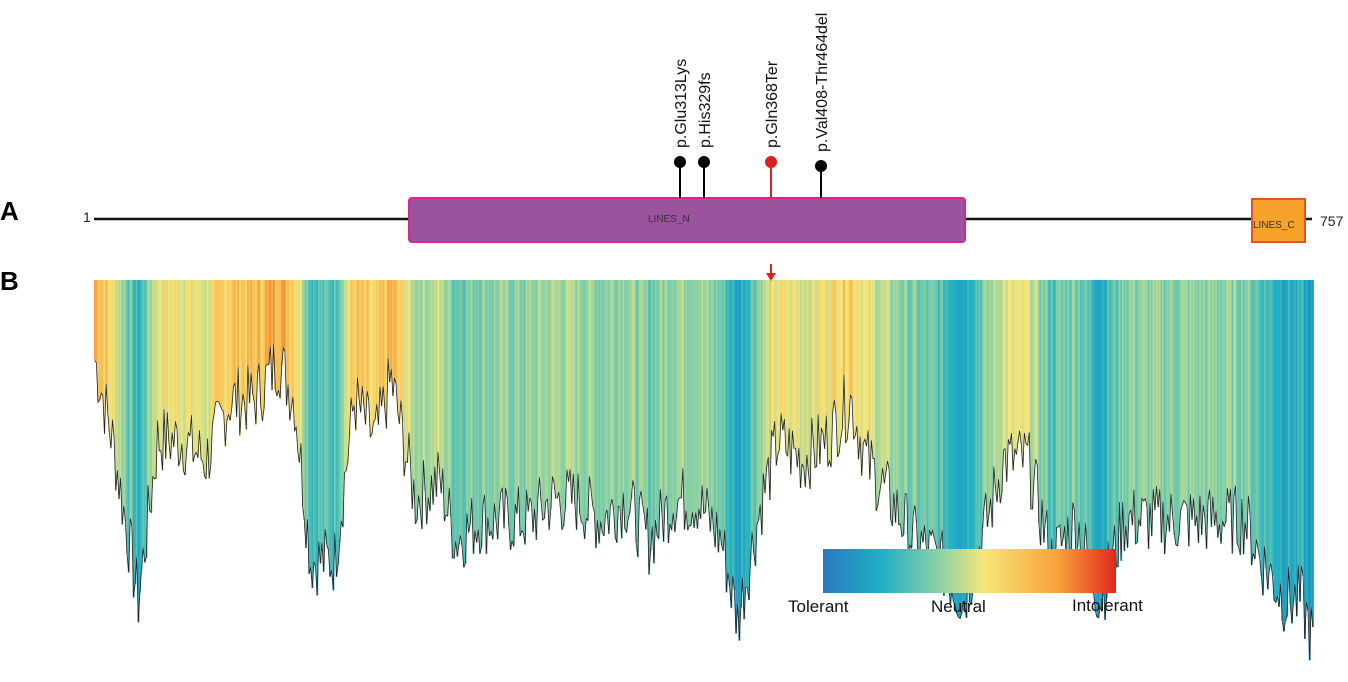 Image resolution: width=1348 pixels, height=682 pixels. Describe the element at coordinates (669, 219) in the screenshot. I see `domain-lines-n-label: LINES_N` at that location.